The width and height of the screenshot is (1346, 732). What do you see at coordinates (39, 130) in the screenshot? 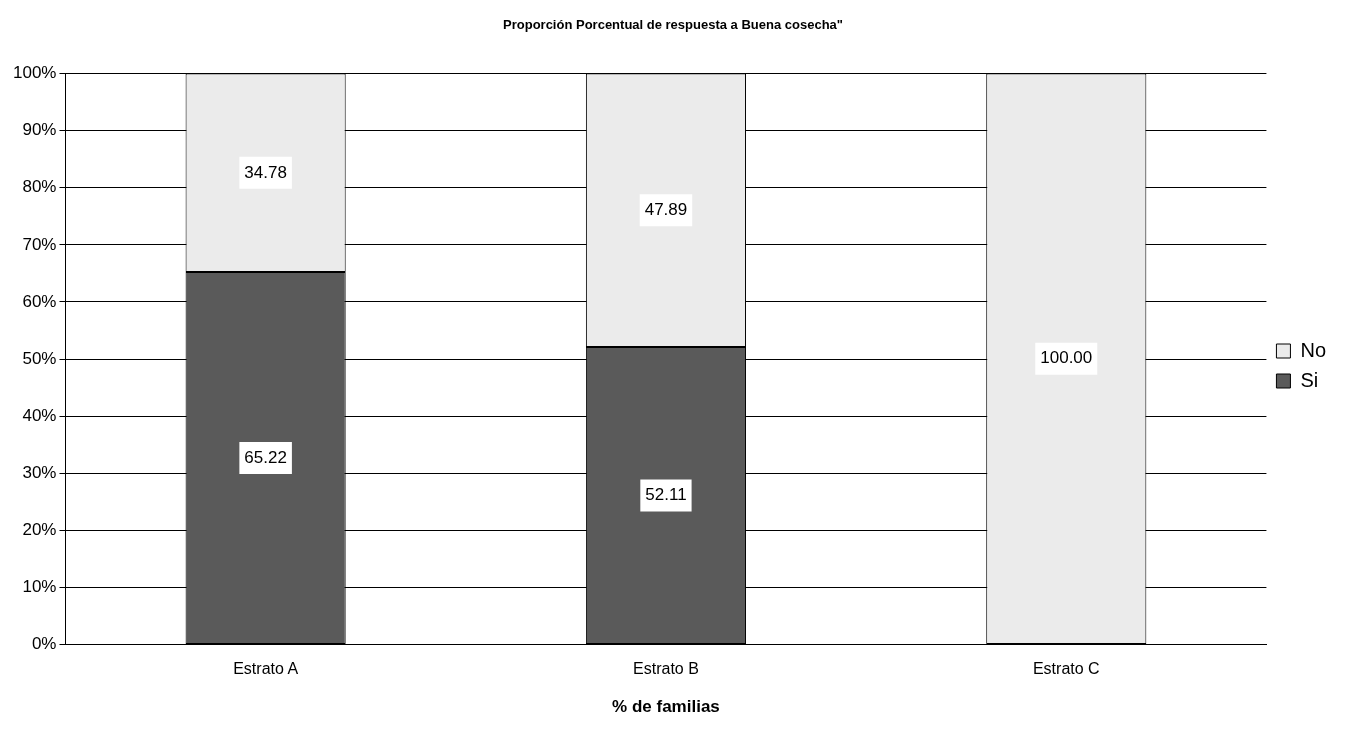
I see `y-tick-label: 90%` at bounding box center [39, 130].